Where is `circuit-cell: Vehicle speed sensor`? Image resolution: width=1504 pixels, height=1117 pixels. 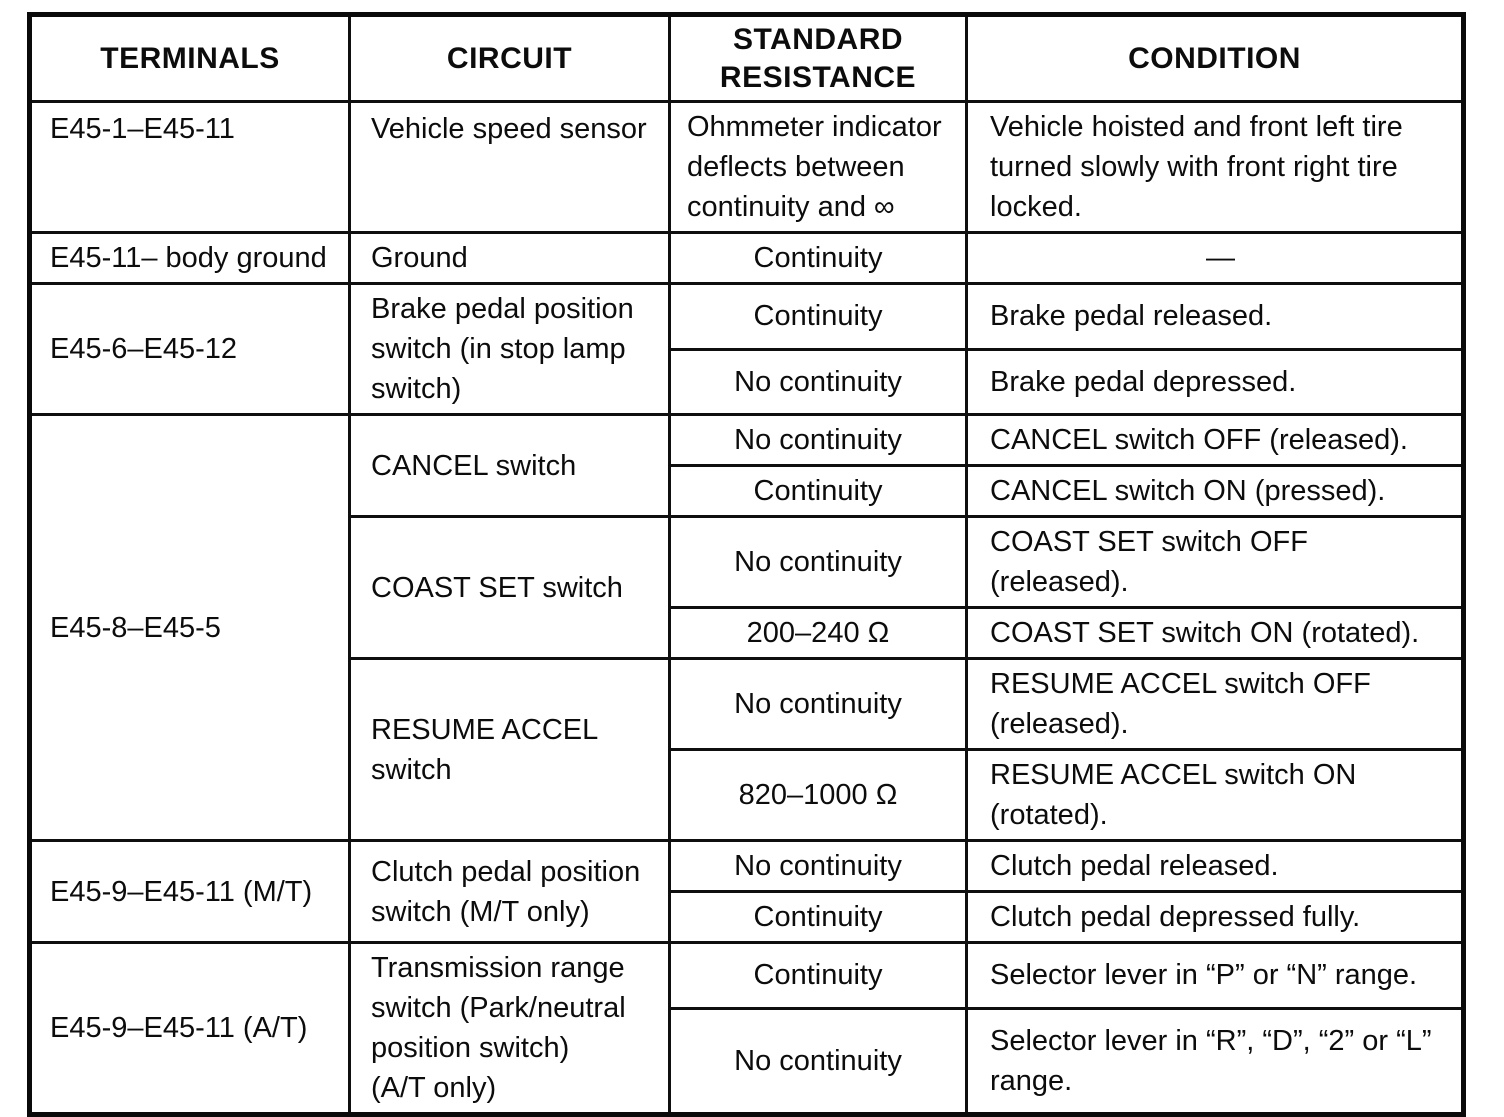 circuit-cell: Vehicle speed sensor is located at coordinates (509, 167).